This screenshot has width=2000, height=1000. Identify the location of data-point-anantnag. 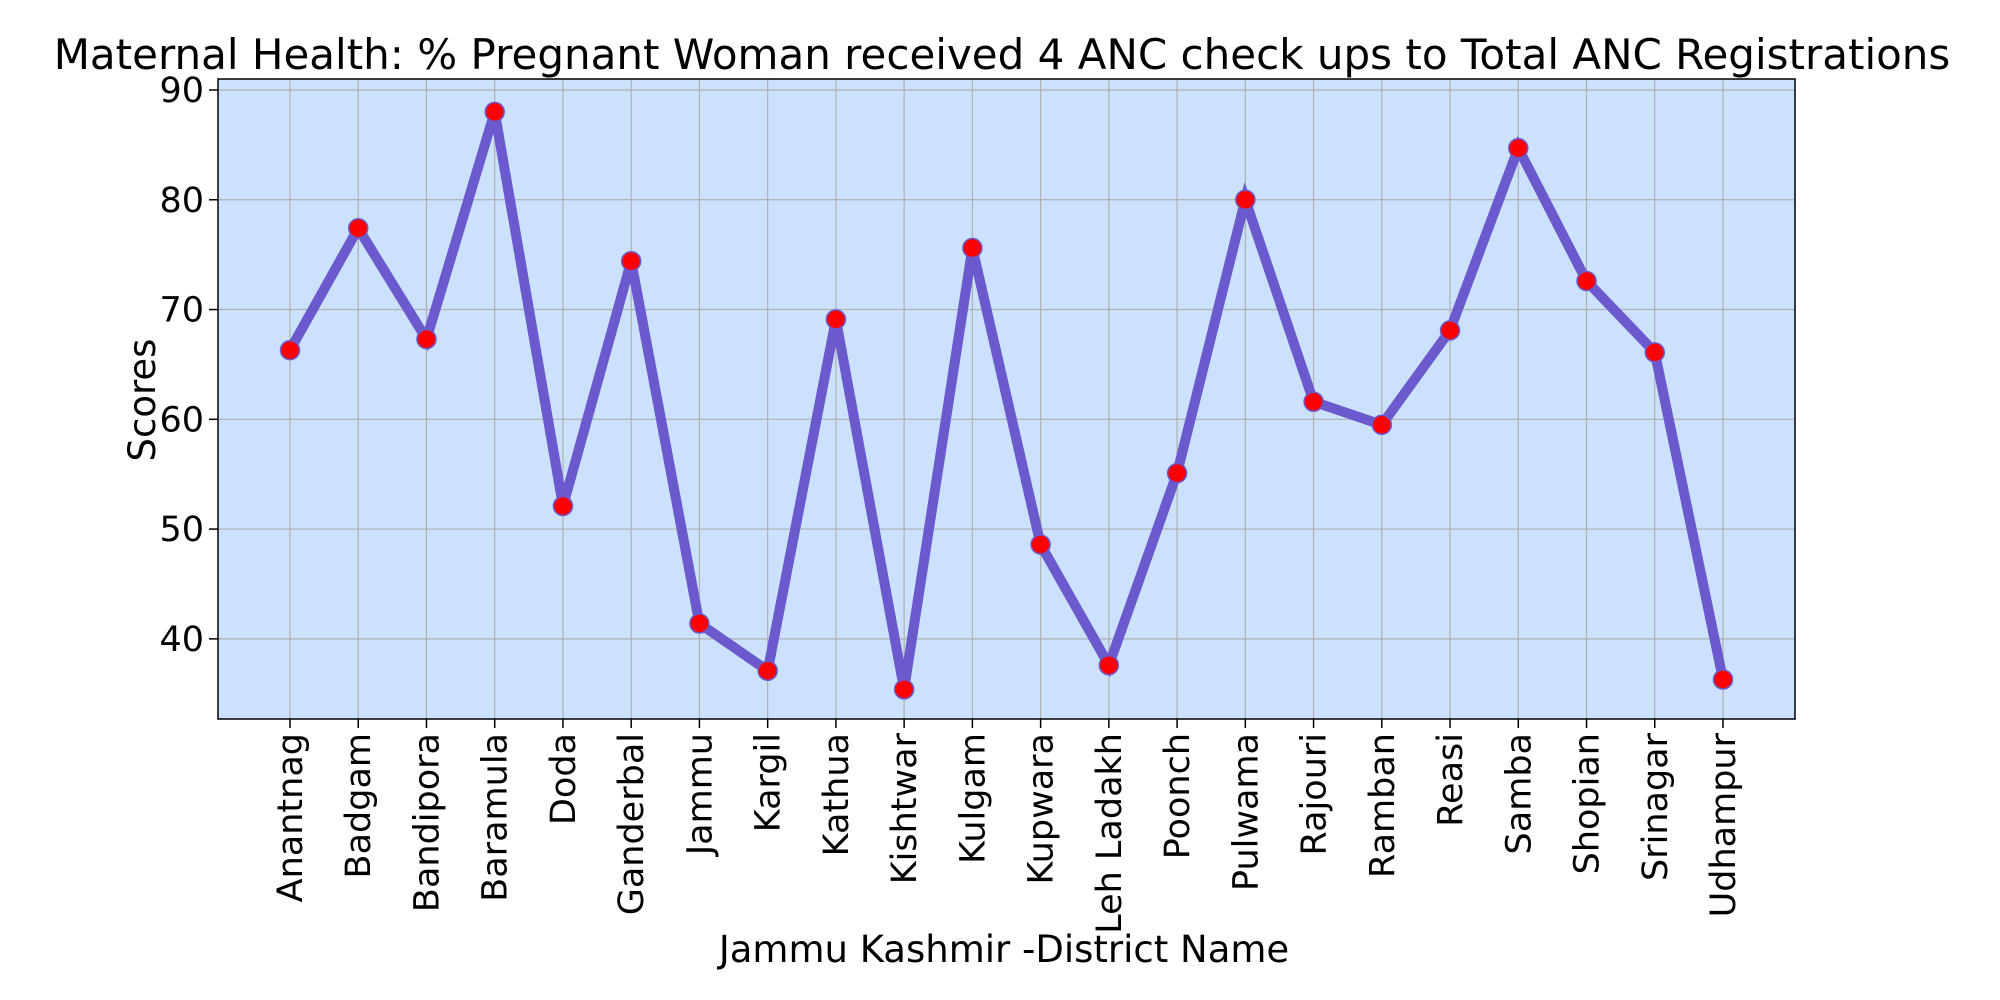
(290, 350).